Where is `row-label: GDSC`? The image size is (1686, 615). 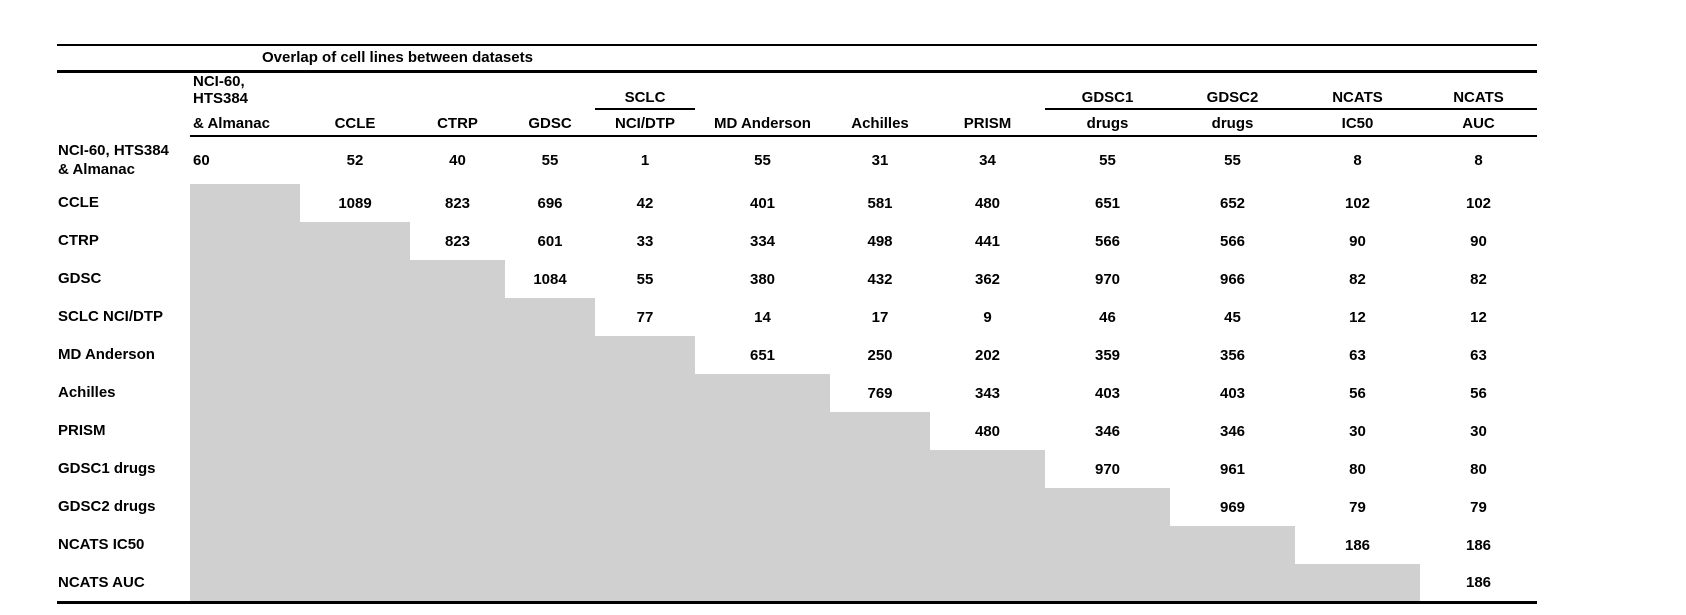 row-label: GDSC is located at coordinates (80, 279).